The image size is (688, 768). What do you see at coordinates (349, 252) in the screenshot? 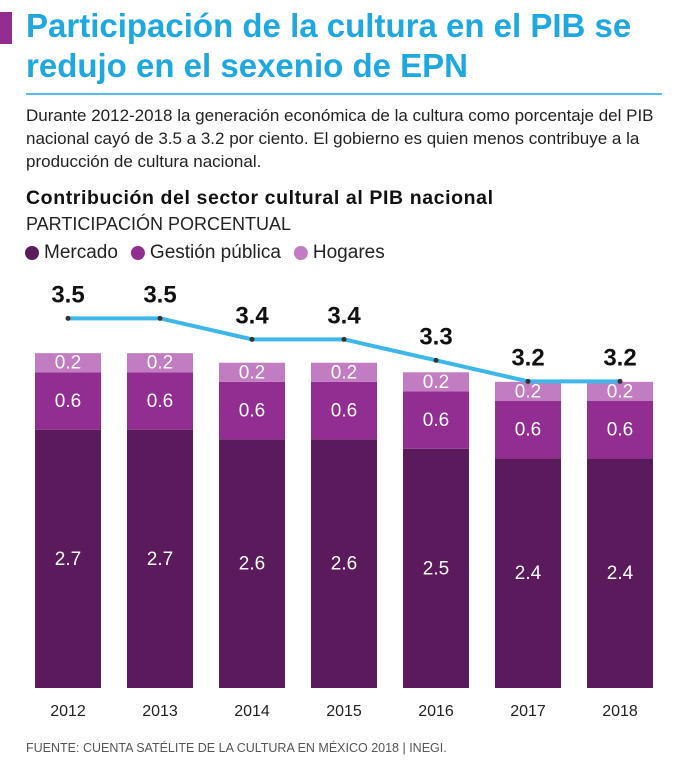
I see `legend-label: Hogares` at bounding box center [349, 252].